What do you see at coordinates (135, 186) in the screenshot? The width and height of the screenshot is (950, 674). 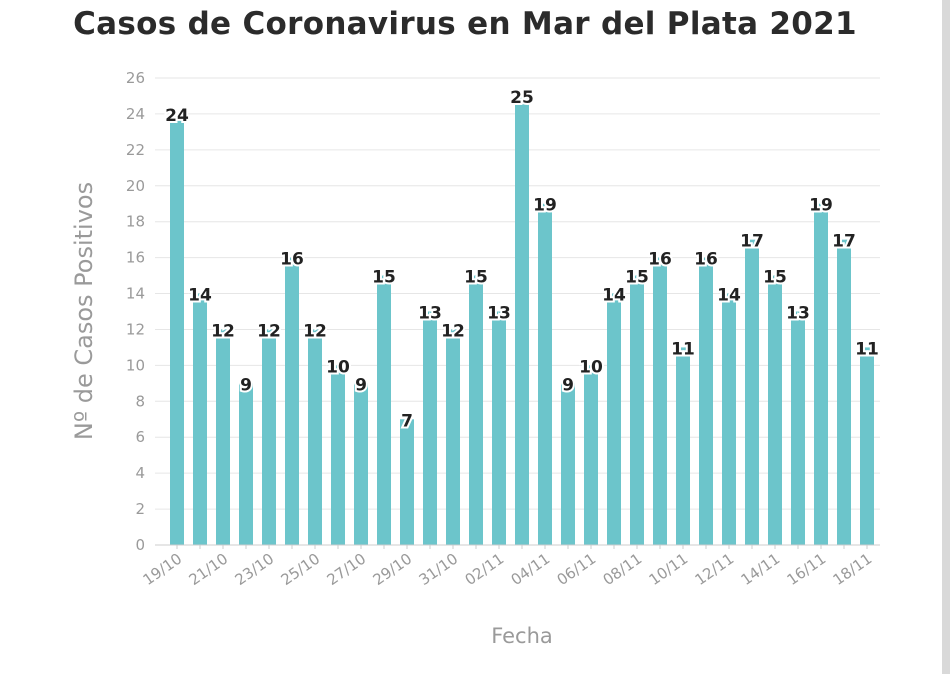 I see `y-tick-label: 20` at bounding box center [135, 186].